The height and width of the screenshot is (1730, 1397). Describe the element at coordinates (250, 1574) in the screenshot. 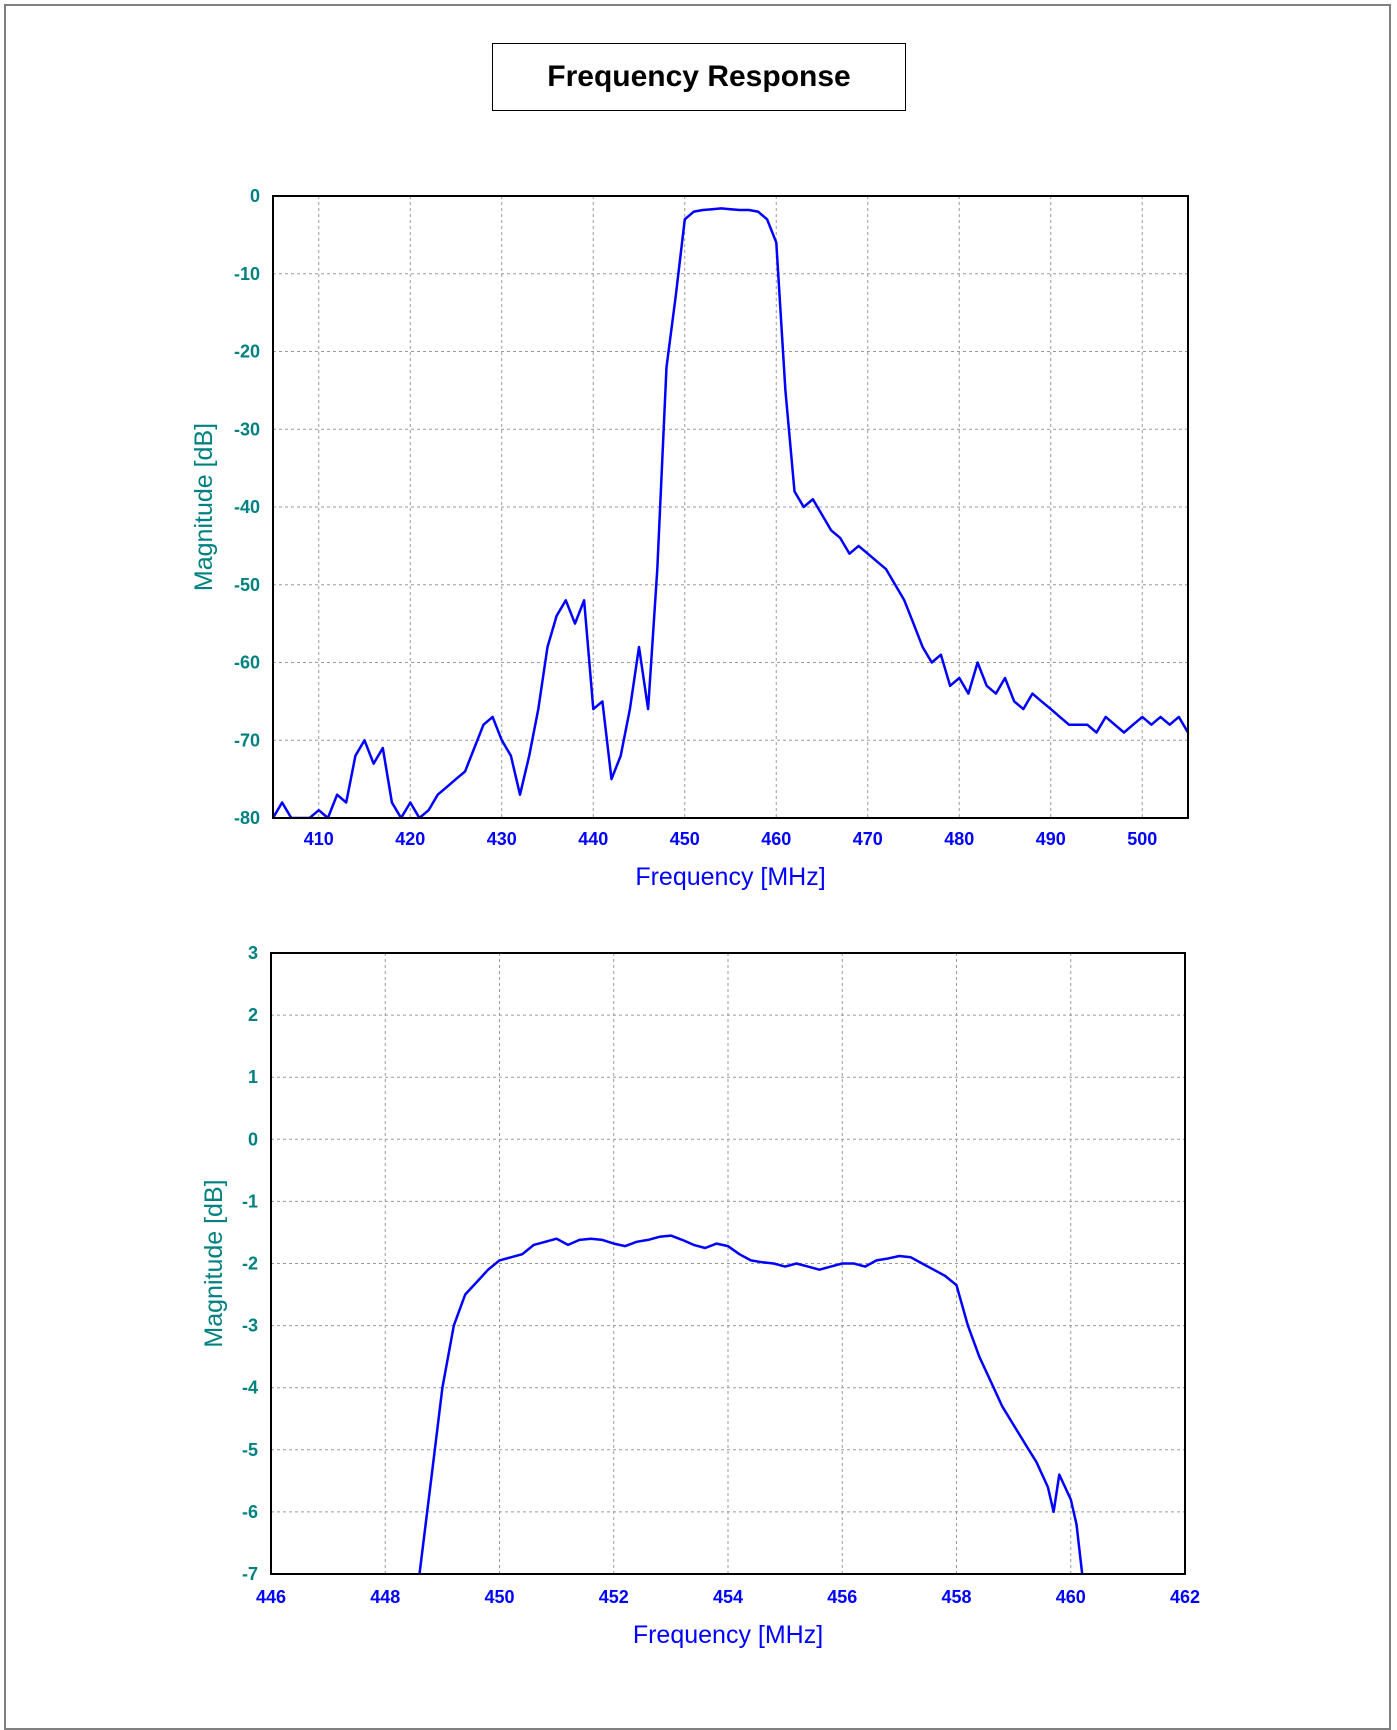

I see `y-tick-label: -7` at that location.